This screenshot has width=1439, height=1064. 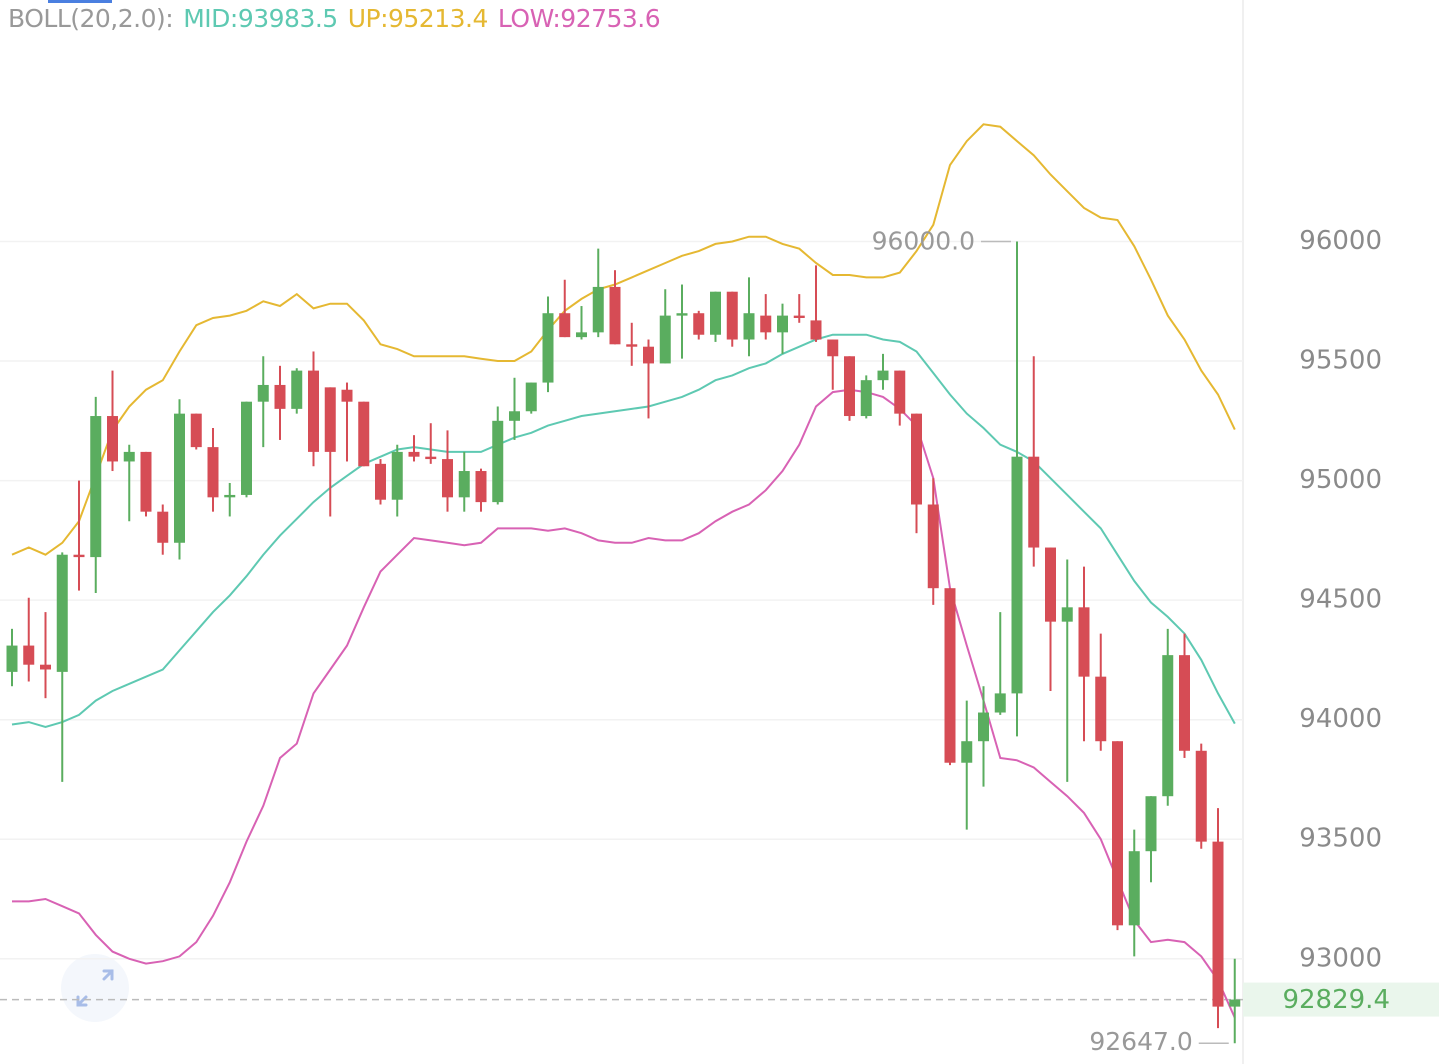 What do you see at coordinates (923, 240) in the screenshot?
I see `high-marker-label: 96000.0` at bounding box center [923, 240].